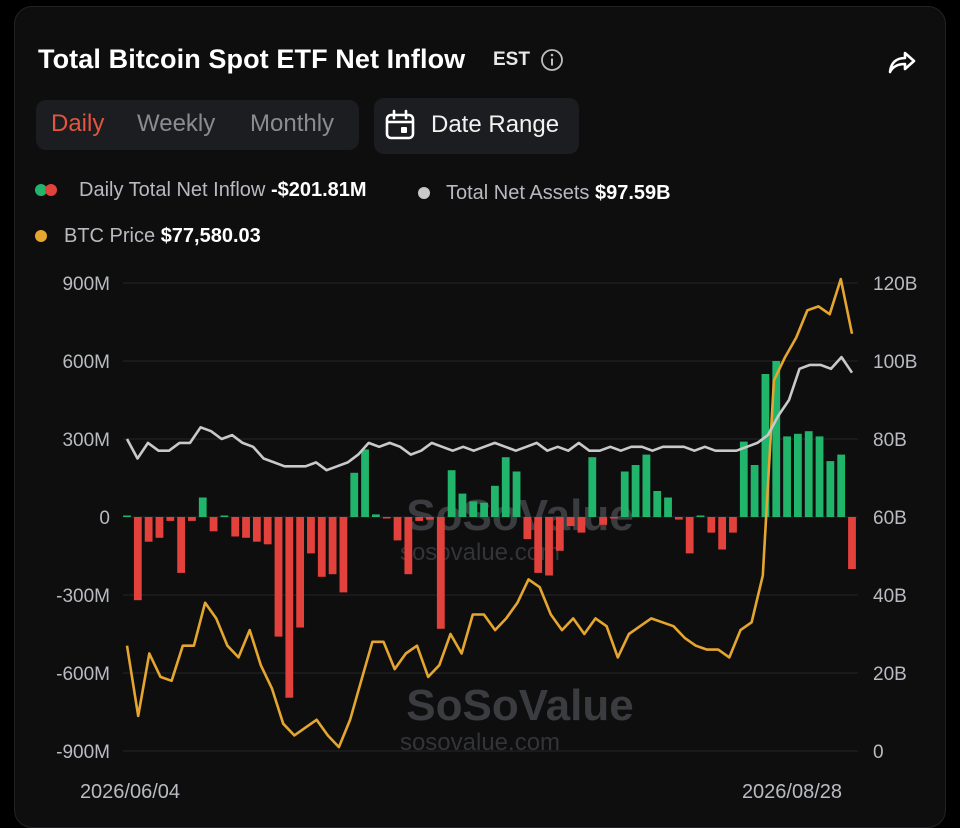 The height and width of the screenshot is (828, 960). Describe the element at coordinates (890, 440) in the screenshot. I see `right-axis-tick-label: 80B` at that location.